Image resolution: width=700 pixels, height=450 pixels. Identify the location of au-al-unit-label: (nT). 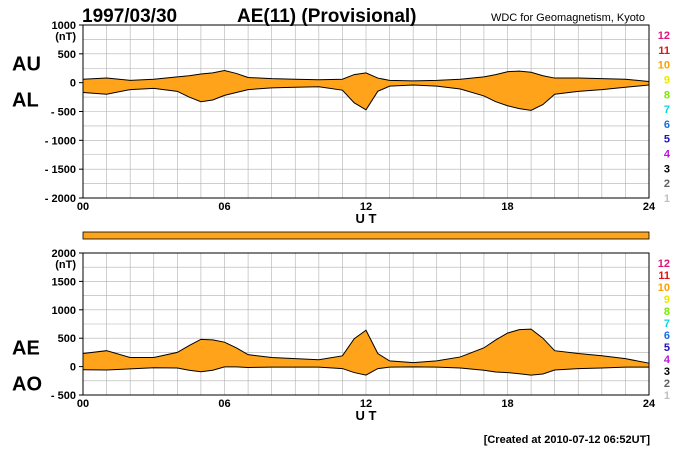
(65, 37).